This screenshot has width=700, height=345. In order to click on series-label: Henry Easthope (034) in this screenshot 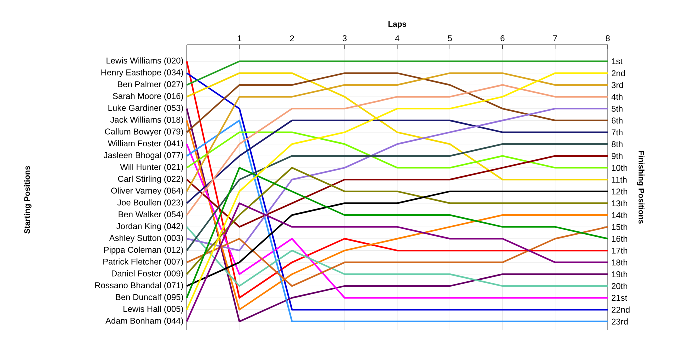, I will do `click(143, 73)`.